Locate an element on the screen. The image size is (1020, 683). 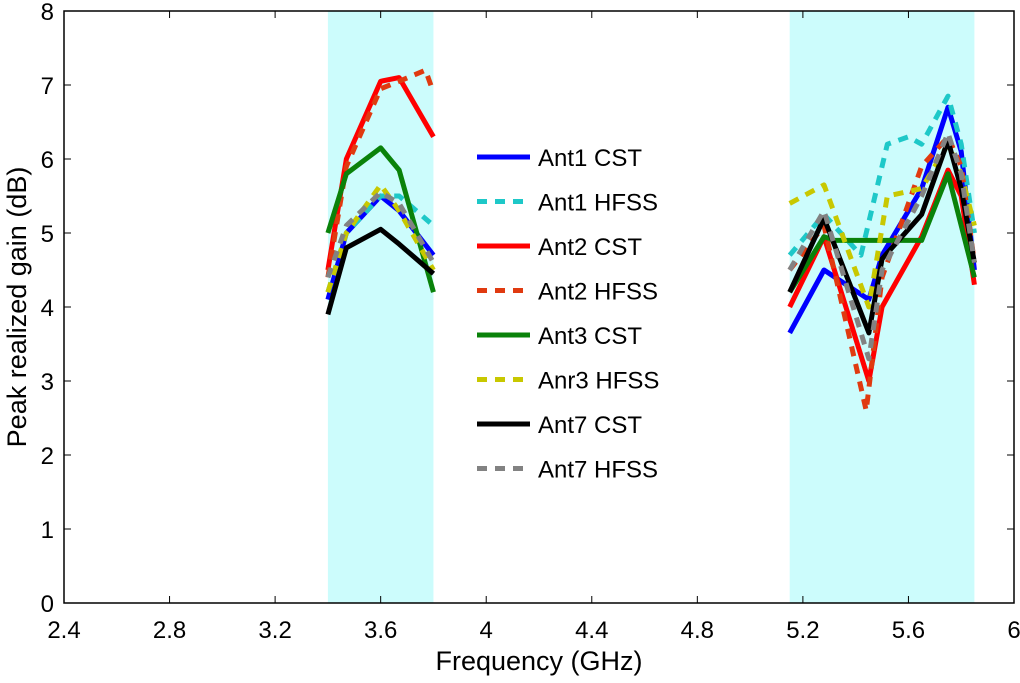
y-tick-label: 4 is located at coordinates (47, 308).